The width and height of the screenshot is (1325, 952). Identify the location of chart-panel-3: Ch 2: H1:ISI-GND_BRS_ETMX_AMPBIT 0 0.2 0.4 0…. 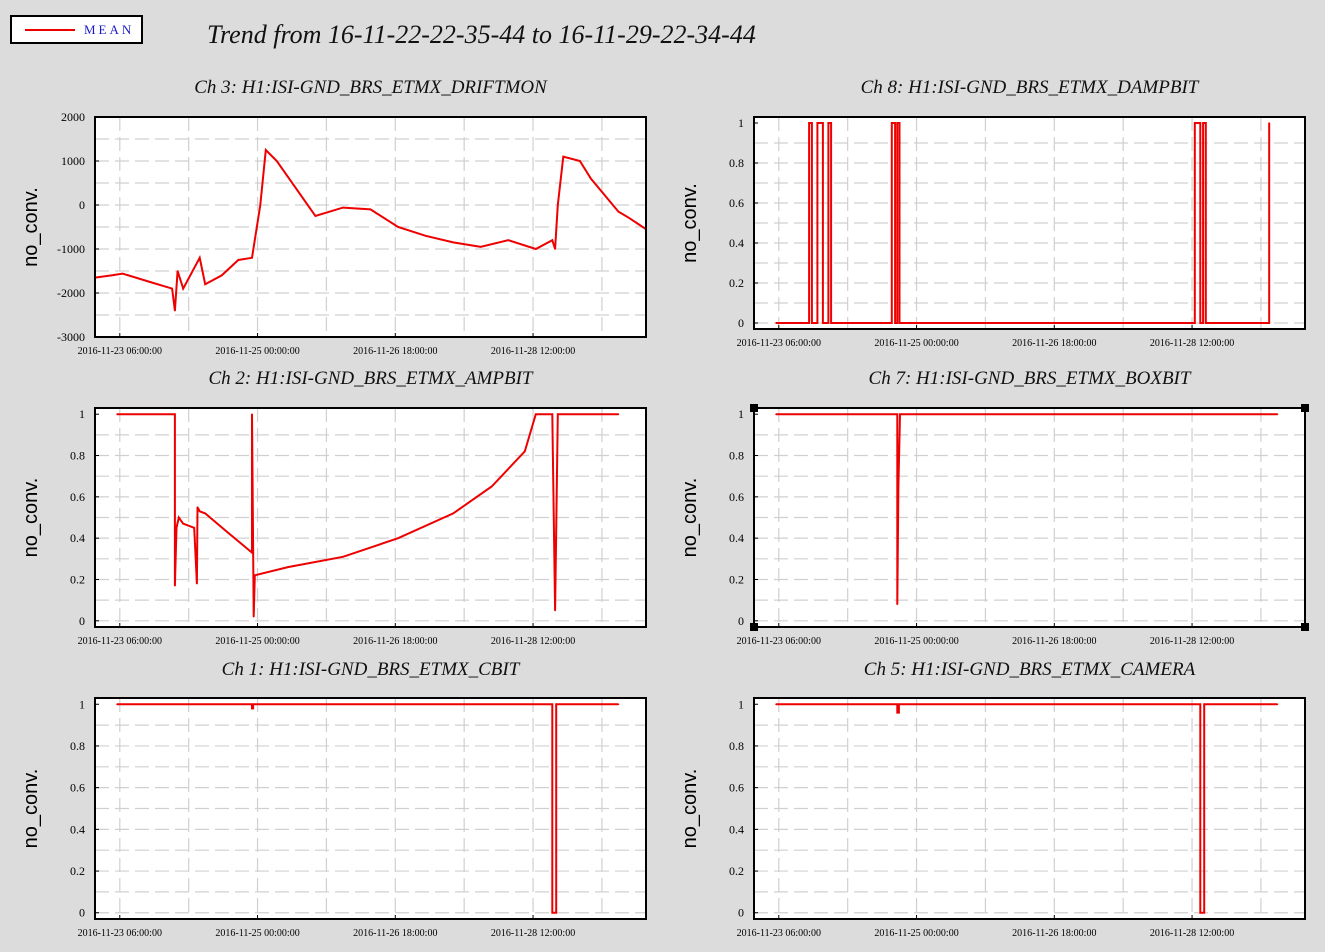
(333, 507).